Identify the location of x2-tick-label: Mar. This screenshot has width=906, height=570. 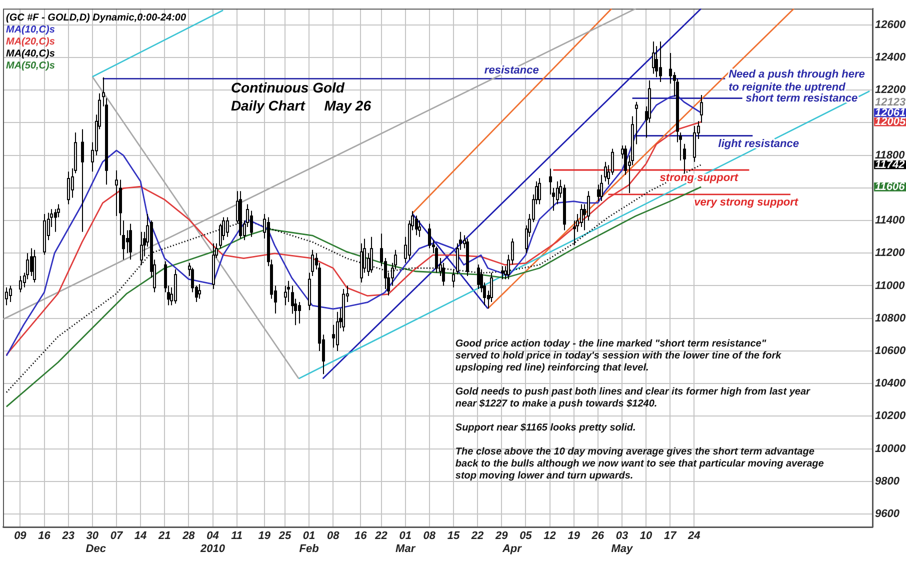
(406, 549).